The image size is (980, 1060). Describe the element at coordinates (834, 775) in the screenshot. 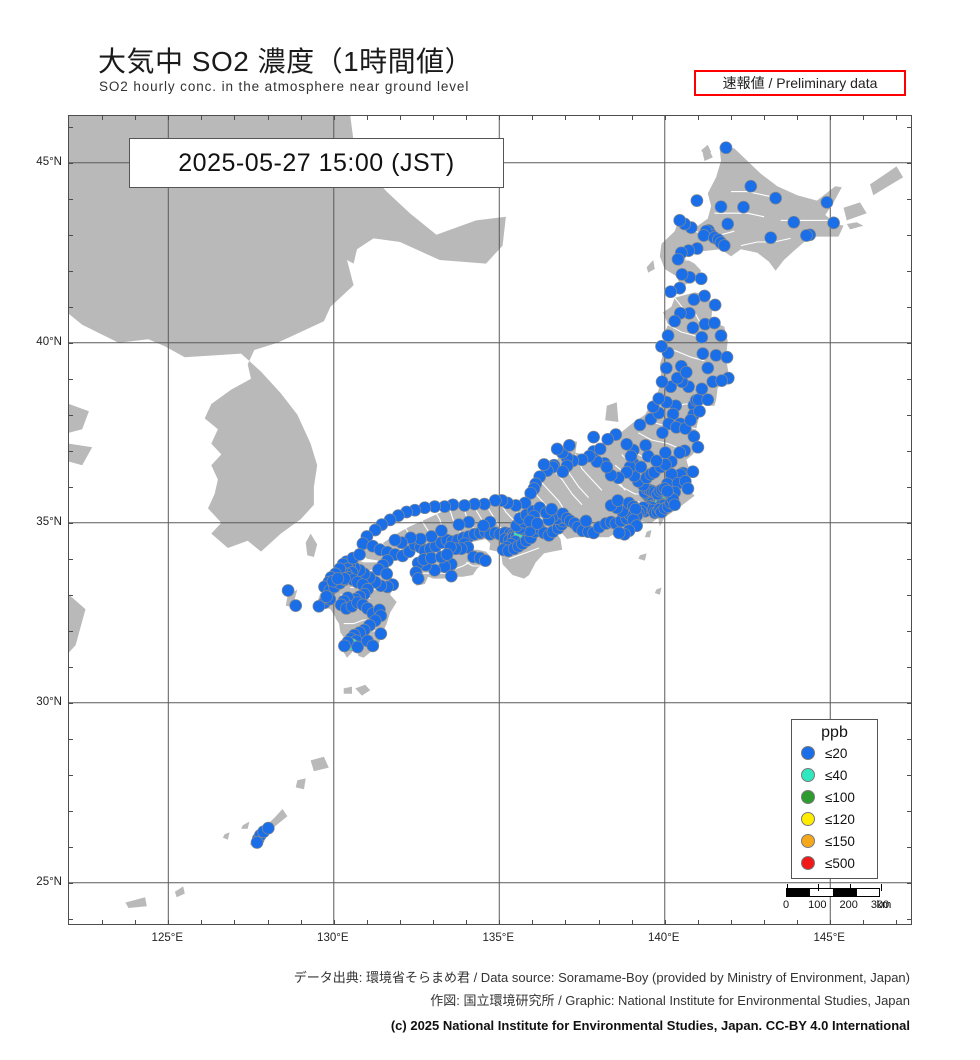

I see `legend-item-1: ≤40` at that location.